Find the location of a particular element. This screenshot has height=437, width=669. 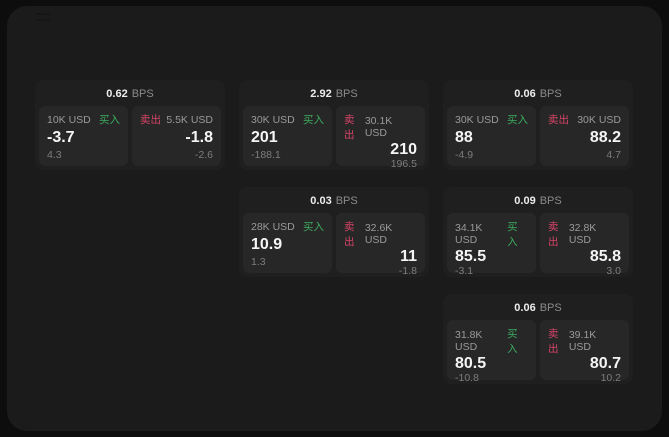

sell-price: 210 is located at coordinates (403, 149).